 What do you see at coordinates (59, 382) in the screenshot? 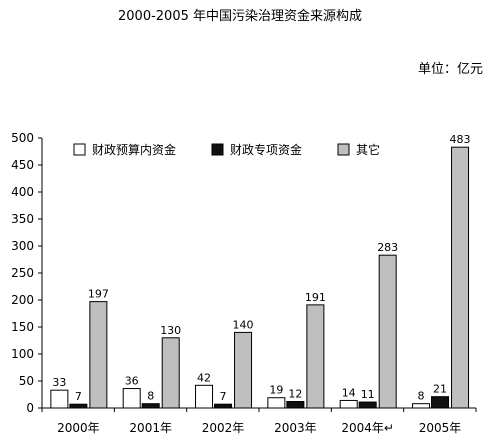
I see `data-label: 33` at bounding box center [59, 382].